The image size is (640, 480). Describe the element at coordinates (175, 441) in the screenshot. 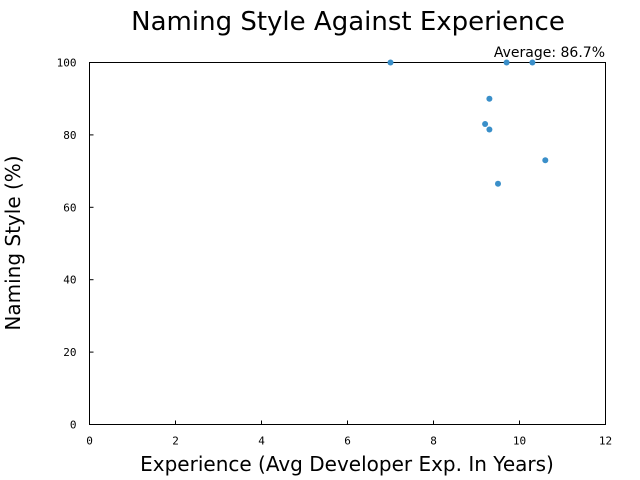

I see `x-tick-label: 2` at that location.